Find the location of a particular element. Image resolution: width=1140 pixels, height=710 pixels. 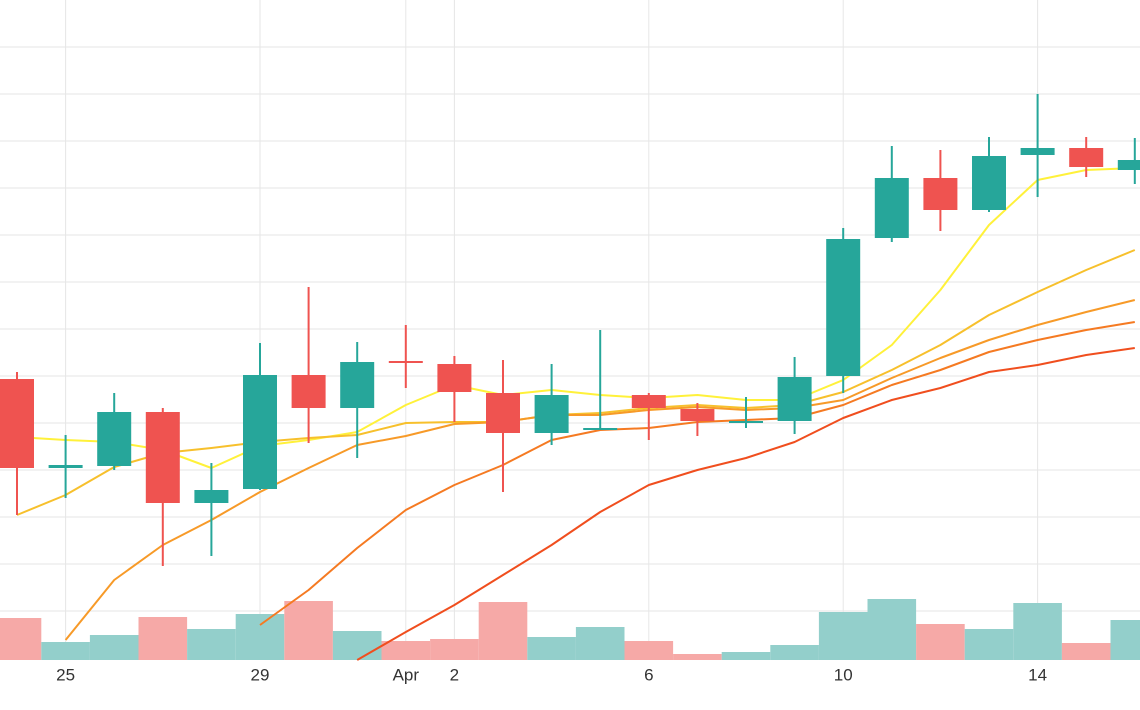

x-tick-label: 6 is located at coordinates (648, 674).